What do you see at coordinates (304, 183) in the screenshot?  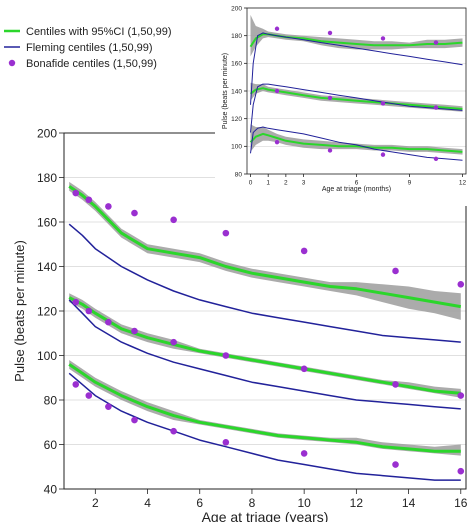 I see `inset-x-tick-label: 3` at bounding box center [304, 183].